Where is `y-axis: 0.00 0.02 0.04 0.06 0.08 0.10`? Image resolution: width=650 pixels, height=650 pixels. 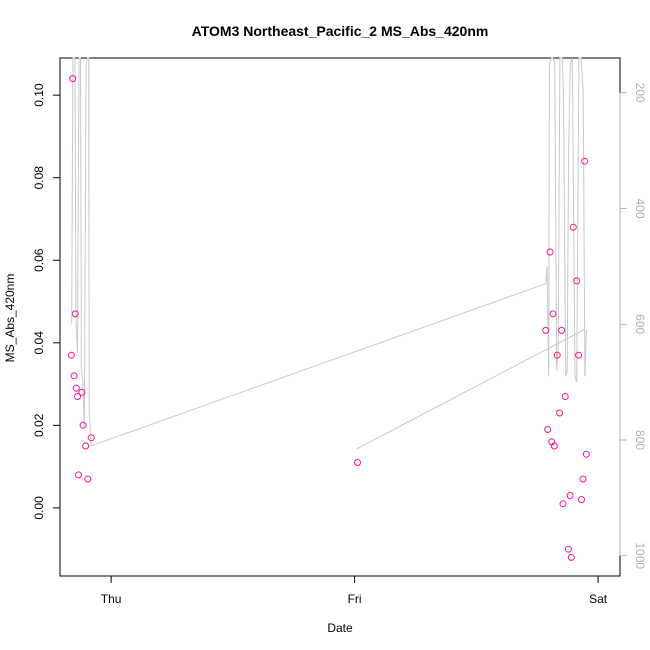
y-axis: 0.00 0.02 0.04 0.06 0.08 0.10 is located at coordinates (46, 301).